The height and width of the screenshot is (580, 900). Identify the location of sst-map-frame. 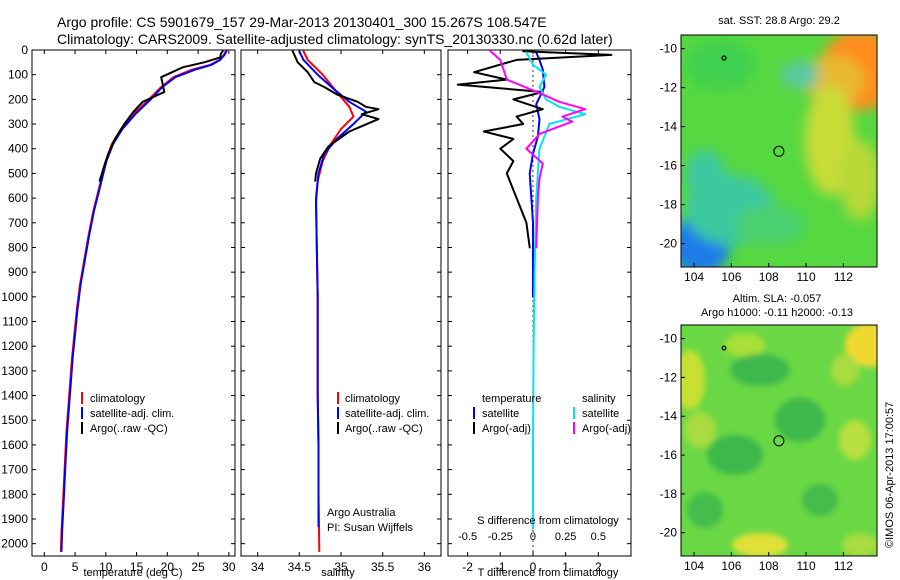
(779, 151).